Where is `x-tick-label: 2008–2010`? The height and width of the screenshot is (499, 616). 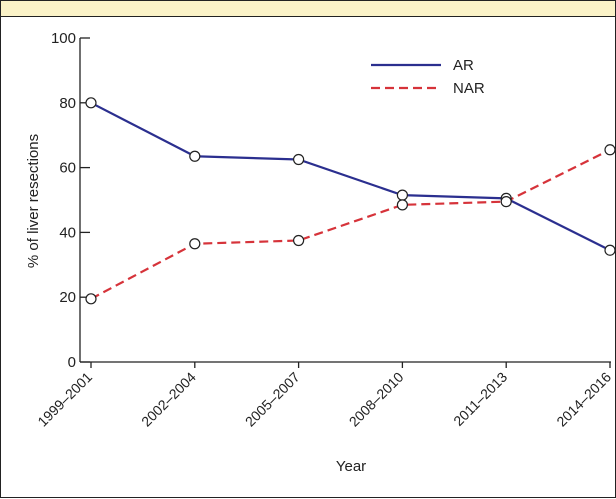 x-tick-label: 2008–2010 is located at coordinates (376, 399).